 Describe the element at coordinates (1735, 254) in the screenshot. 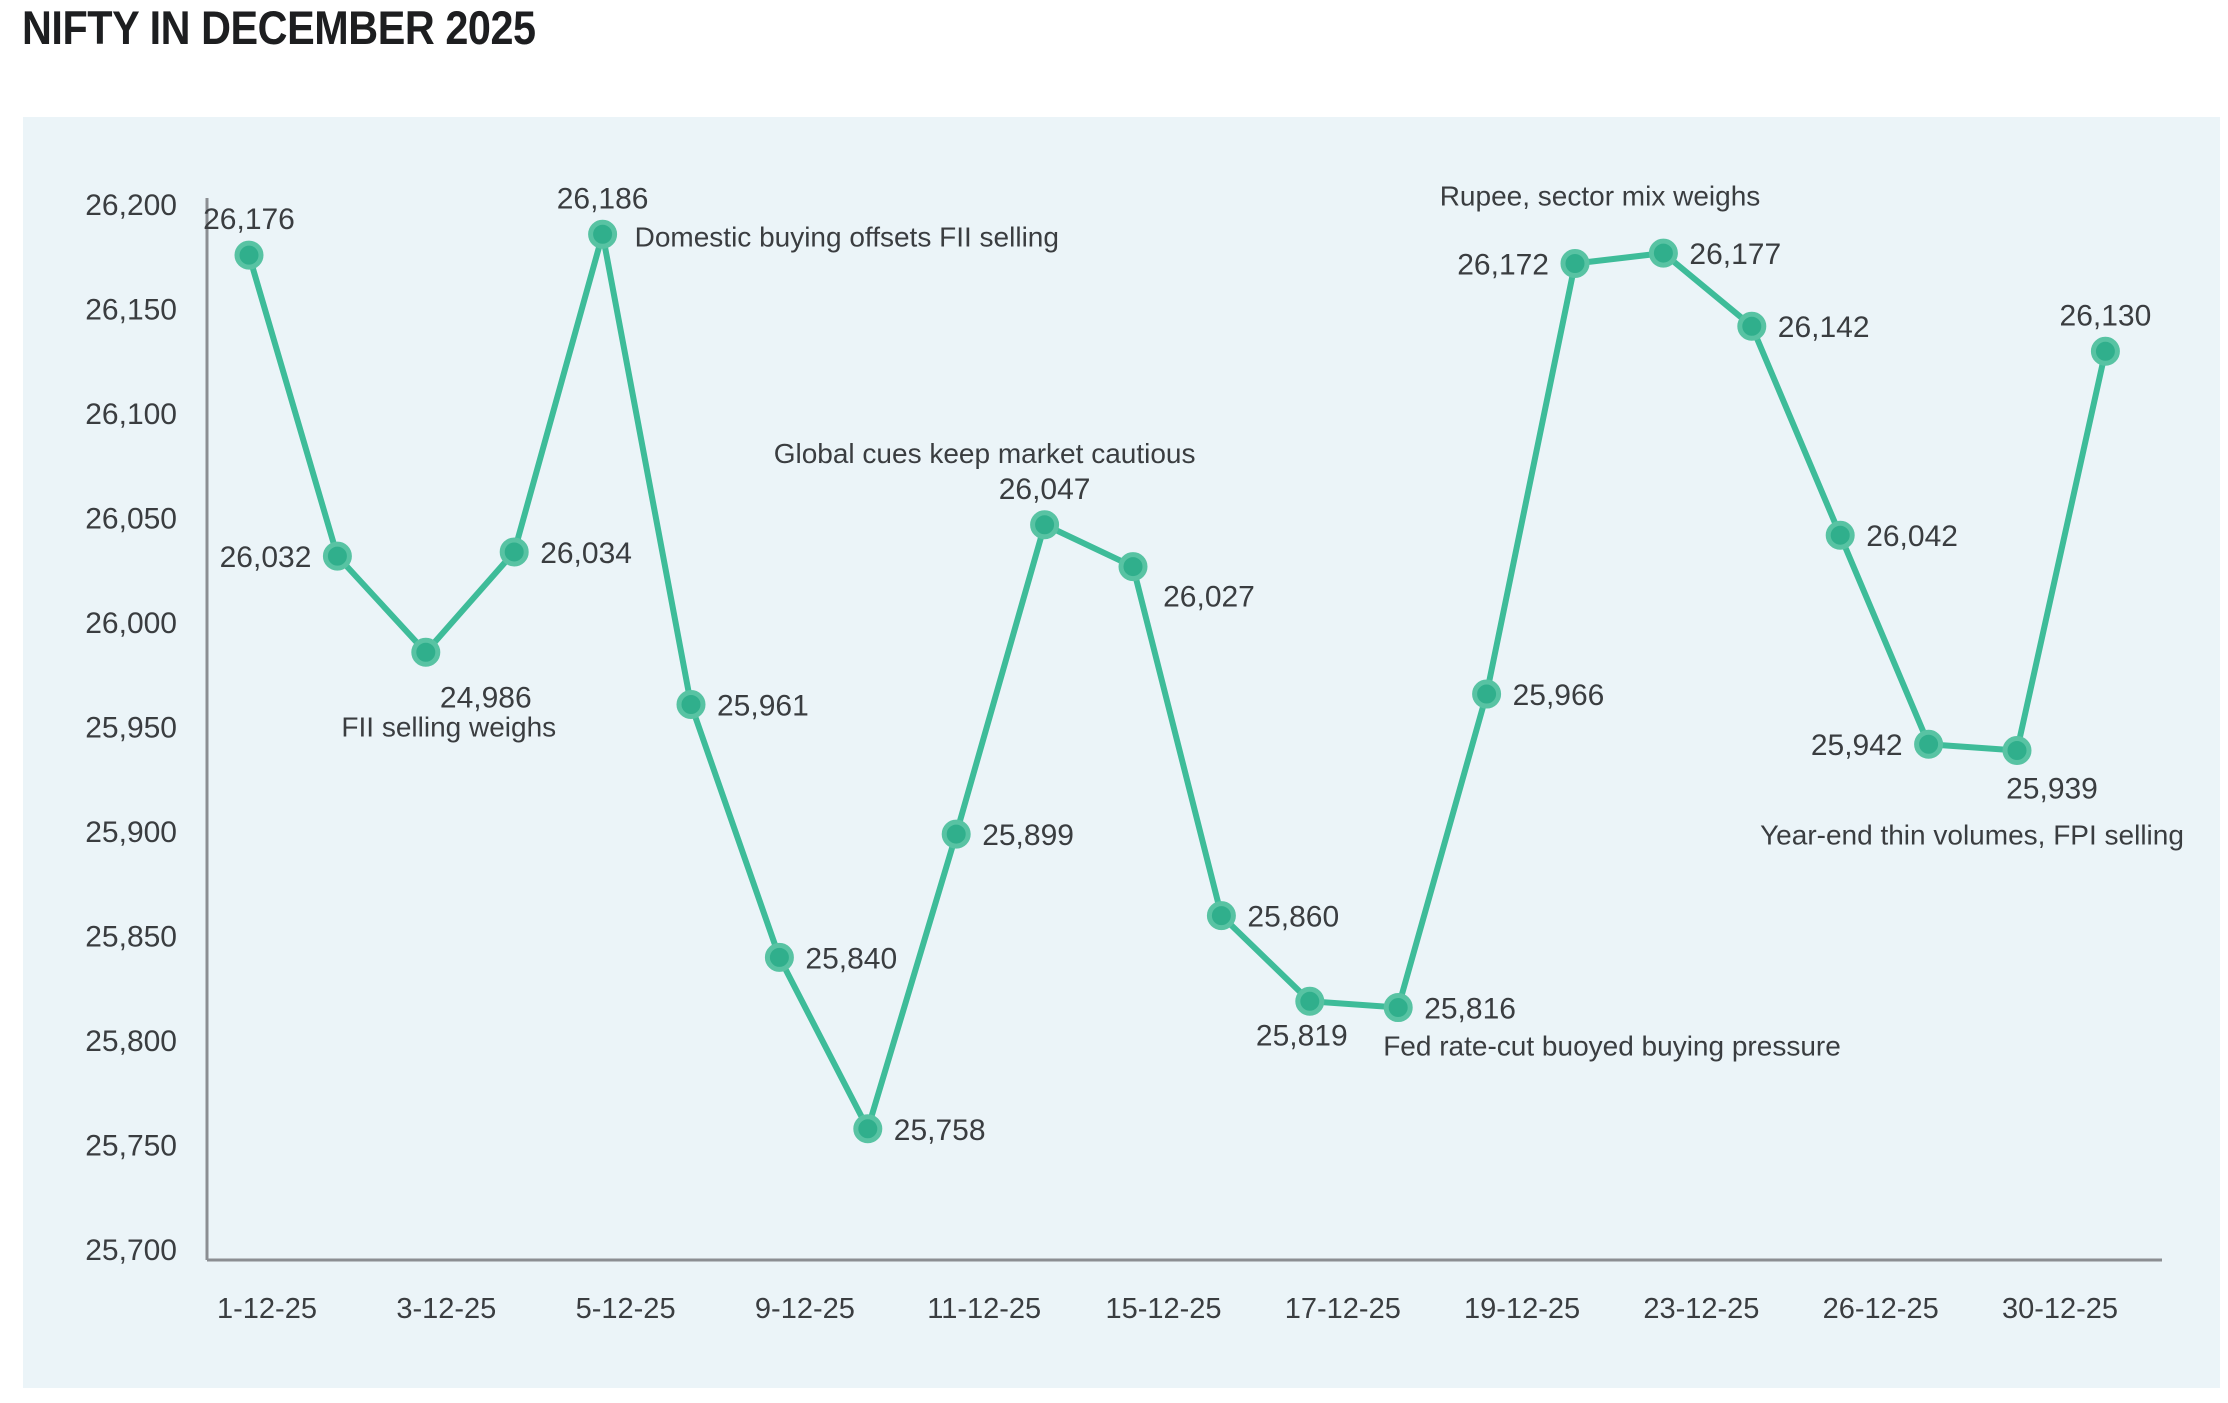

I see `data-point-label: 26,177` at that location.